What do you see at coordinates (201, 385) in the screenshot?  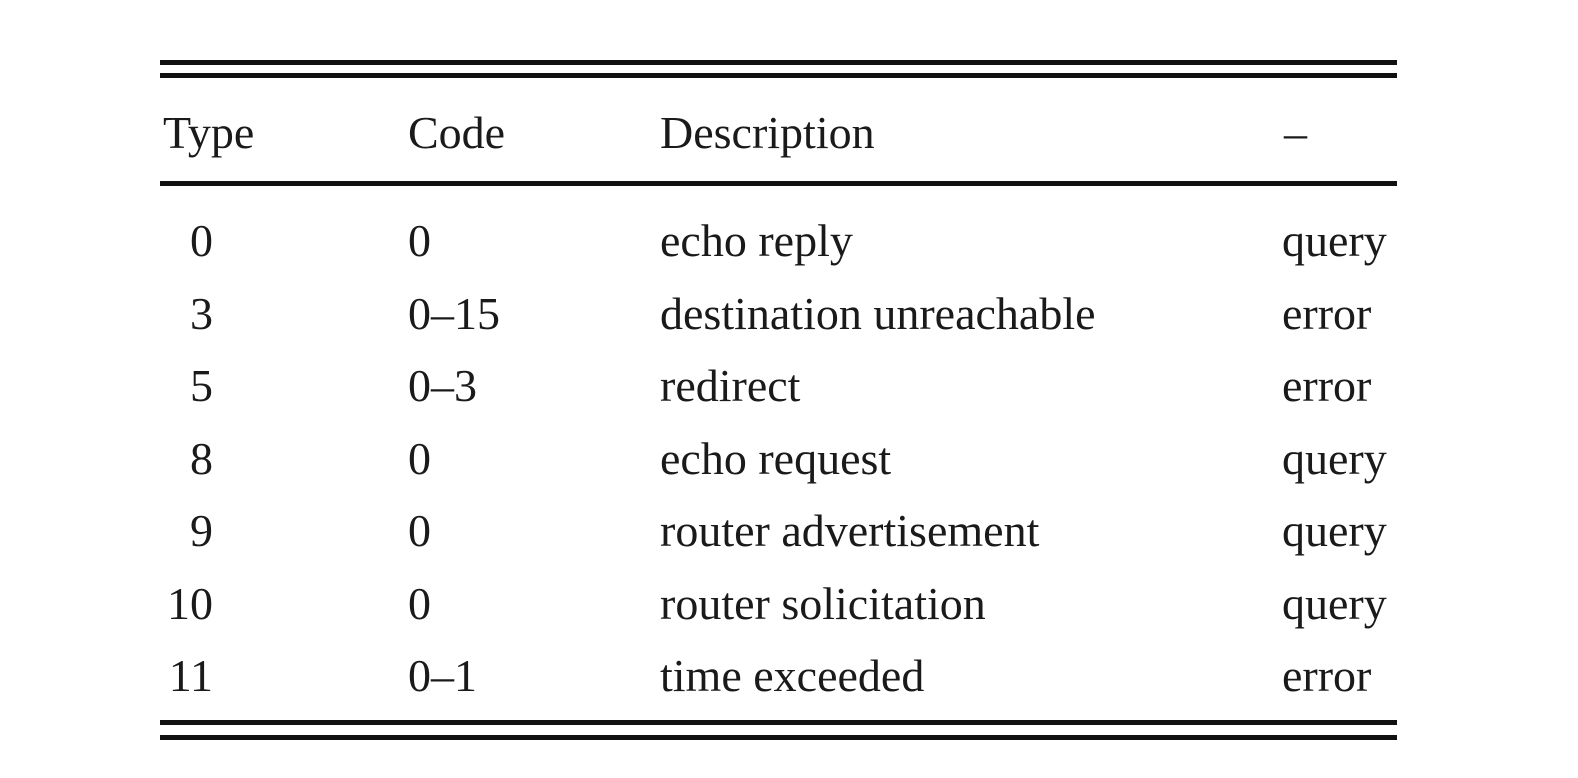 I see `cell-type: 5` at bounding box center [201, 385].